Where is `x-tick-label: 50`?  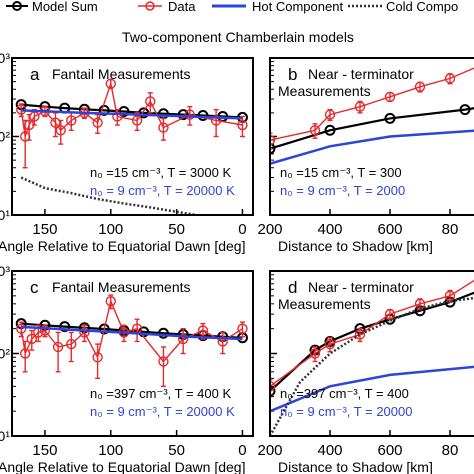 x-tick-label: 50 is located at coordinates (176, 229).